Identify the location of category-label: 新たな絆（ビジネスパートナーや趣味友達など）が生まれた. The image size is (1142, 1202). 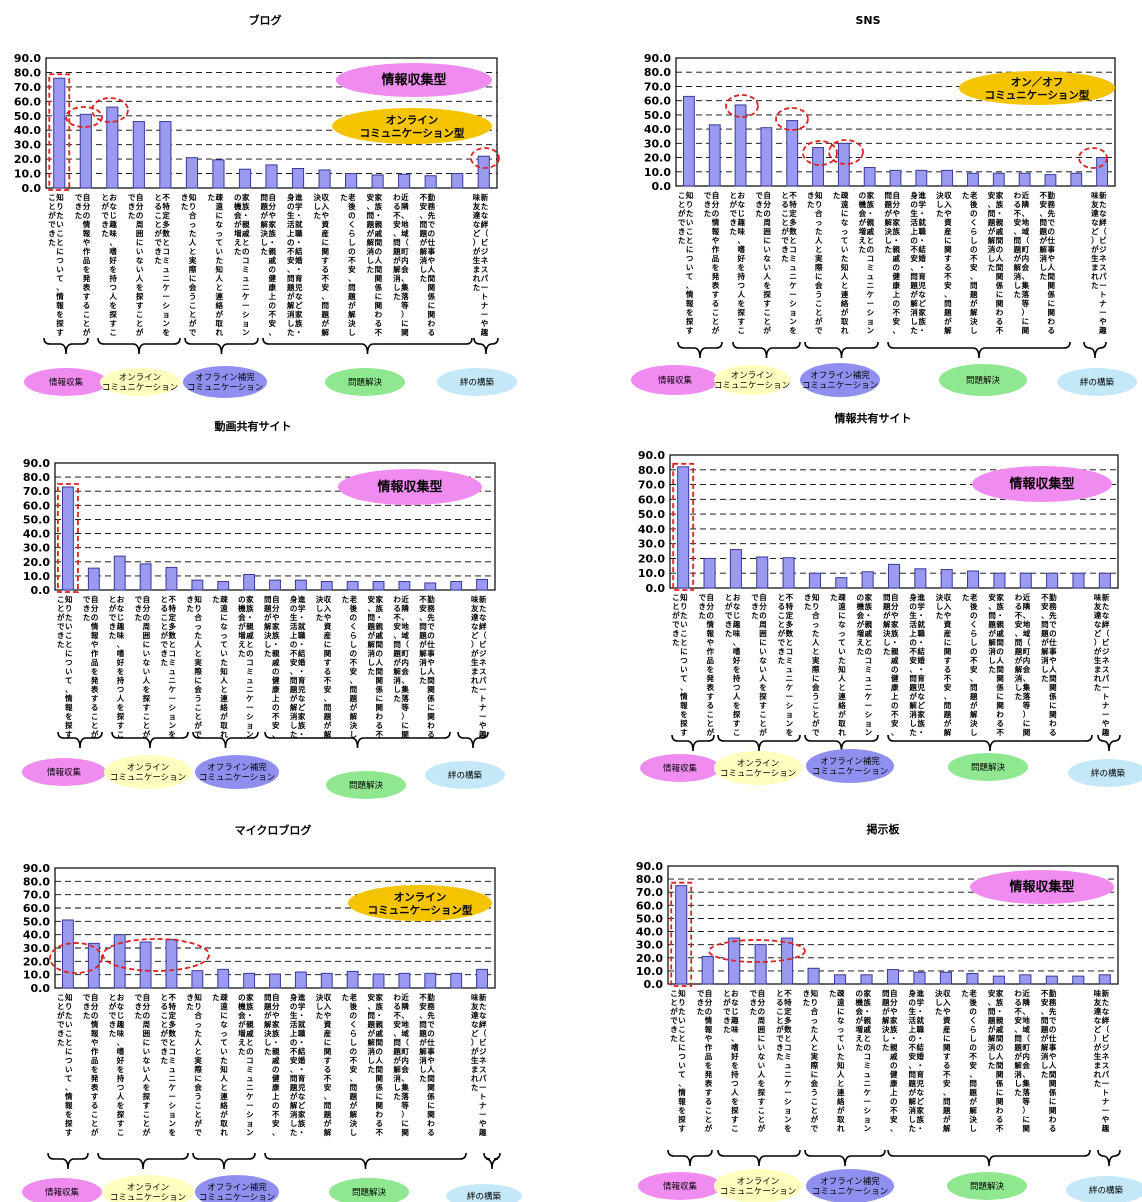
(1101, 1060).